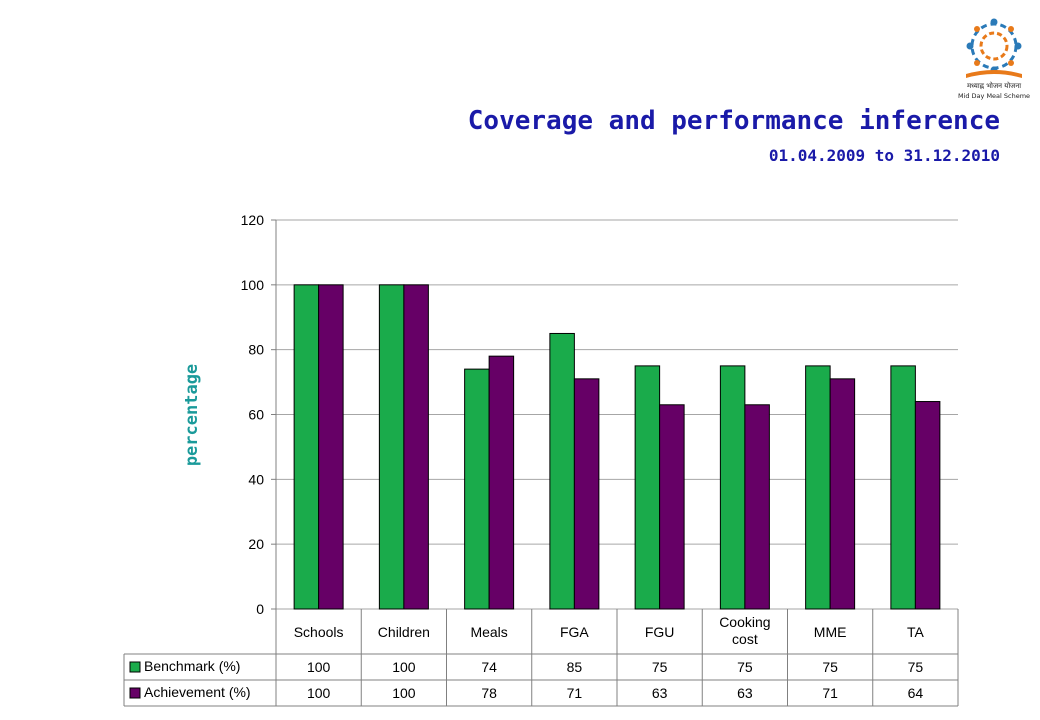 This screenshot has height=720, width=1040. Describe the element at coordinates (319, 632) in the screenshot. I see `x-tick-label: Schools` at that location.